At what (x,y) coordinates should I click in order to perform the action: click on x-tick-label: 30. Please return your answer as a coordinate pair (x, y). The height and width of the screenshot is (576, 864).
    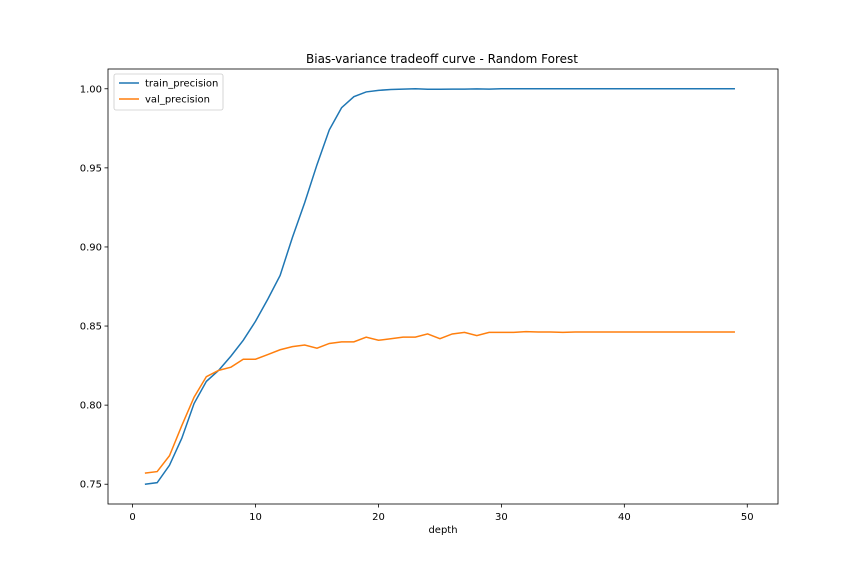
    Looking at the image, I should click on (501, 517).